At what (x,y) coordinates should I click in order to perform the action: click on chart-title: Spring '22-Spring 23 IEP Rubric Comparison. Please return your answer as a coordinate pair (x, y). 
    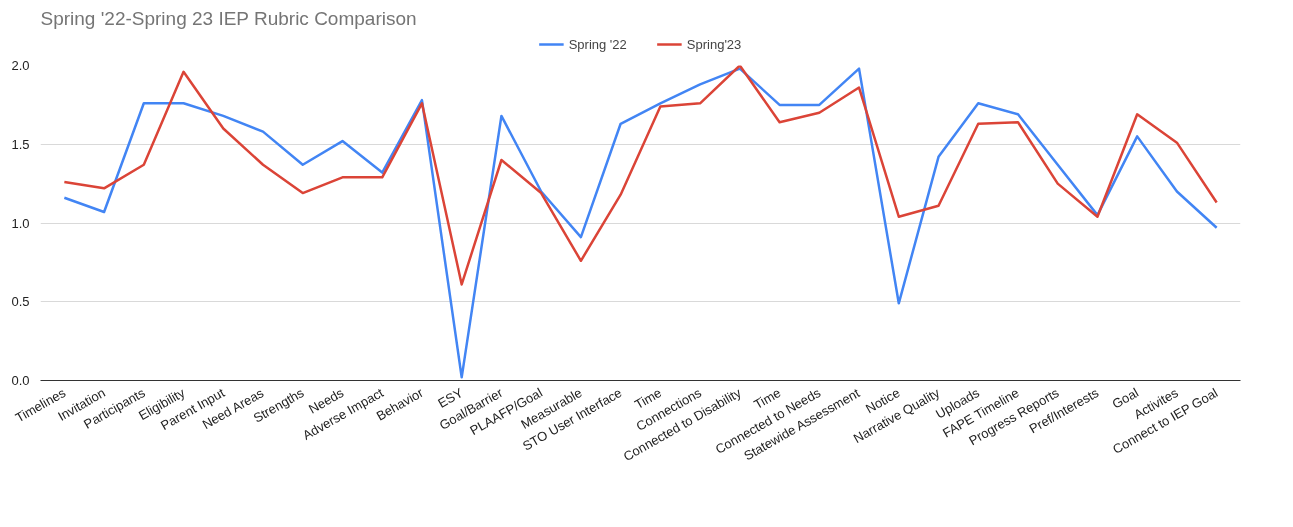
    Looking at the image, I should click on (228, 18).